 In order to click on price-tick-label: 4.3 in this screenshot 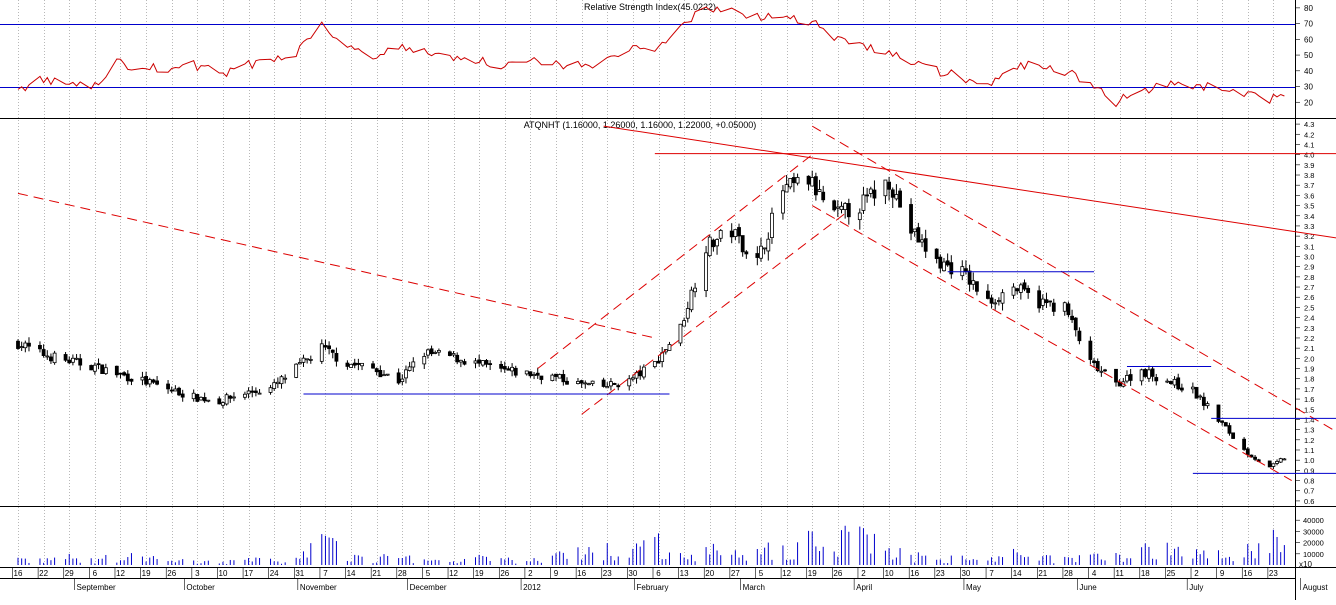, I will do `click(1309, 124)`.